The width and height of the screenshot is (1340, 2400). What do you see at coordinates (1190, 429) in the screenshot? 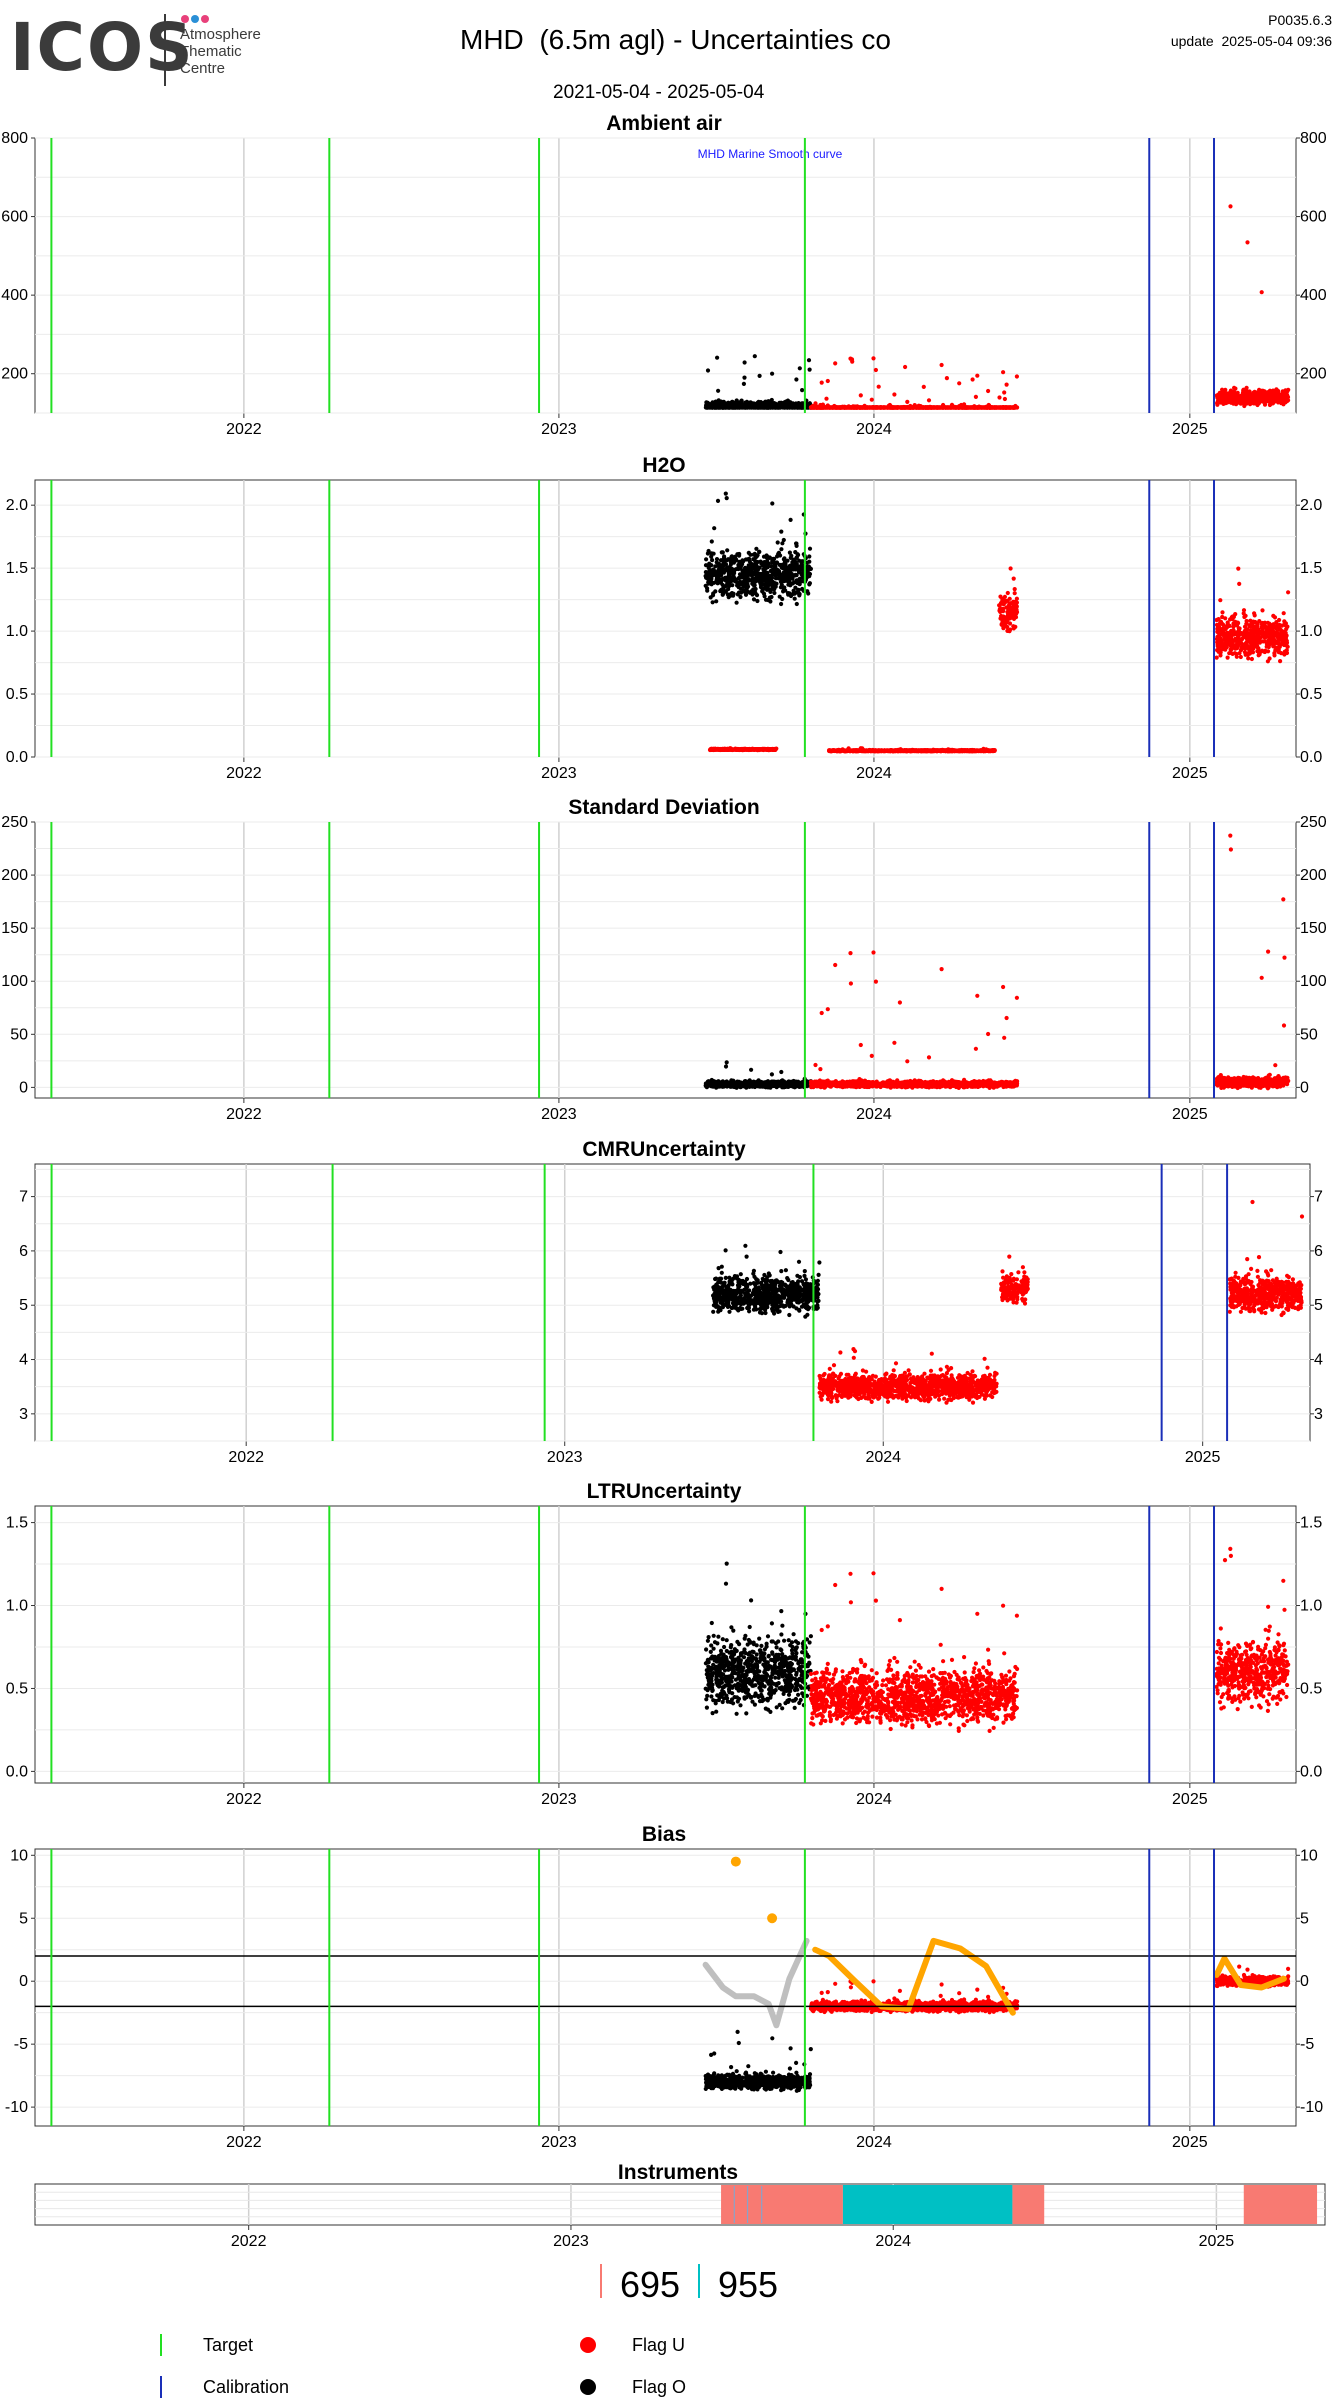
I see `x-tick-label: 2025` at bounding box center [1190, 429].